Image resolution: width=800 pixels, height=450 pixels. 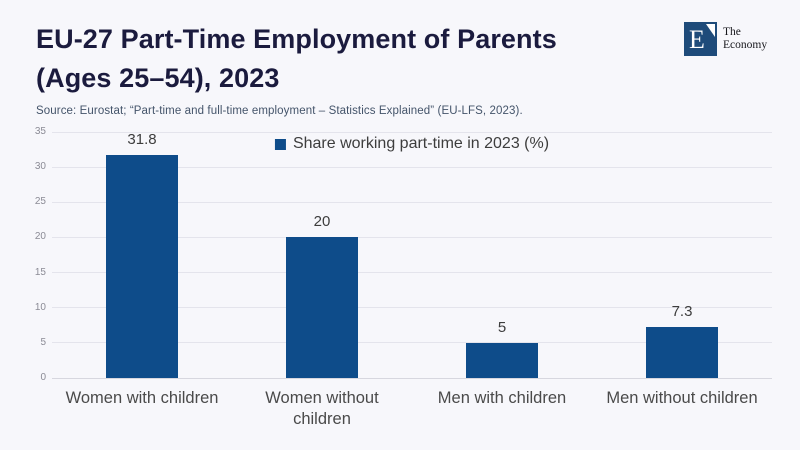 What do you see at coordinates (142, 139) in the screenshot?
I see `bar-value-label-0: 31.8` at bounding box center [142, 139].